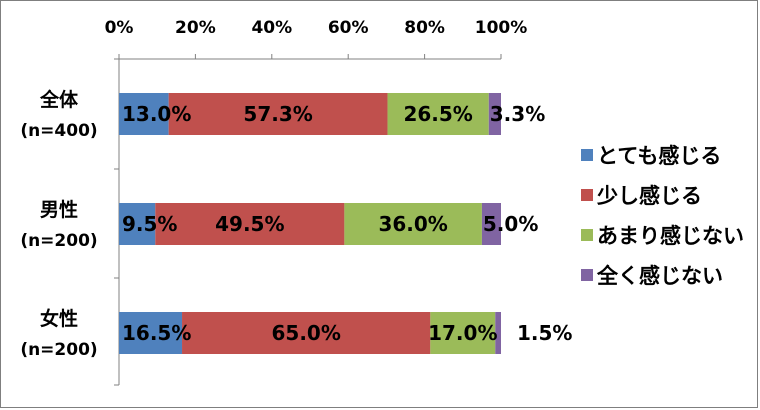  I want to click on data-label-0-3: 3.3%, so click(517, 114).